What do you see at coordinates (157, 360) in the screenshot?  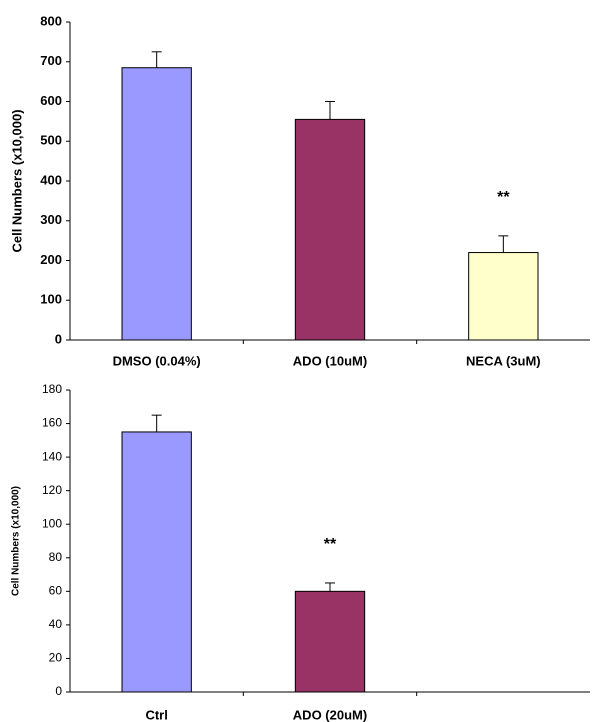 I see `x-tick-label: DMSO (0.04%)` at bounding box center [157, 360].